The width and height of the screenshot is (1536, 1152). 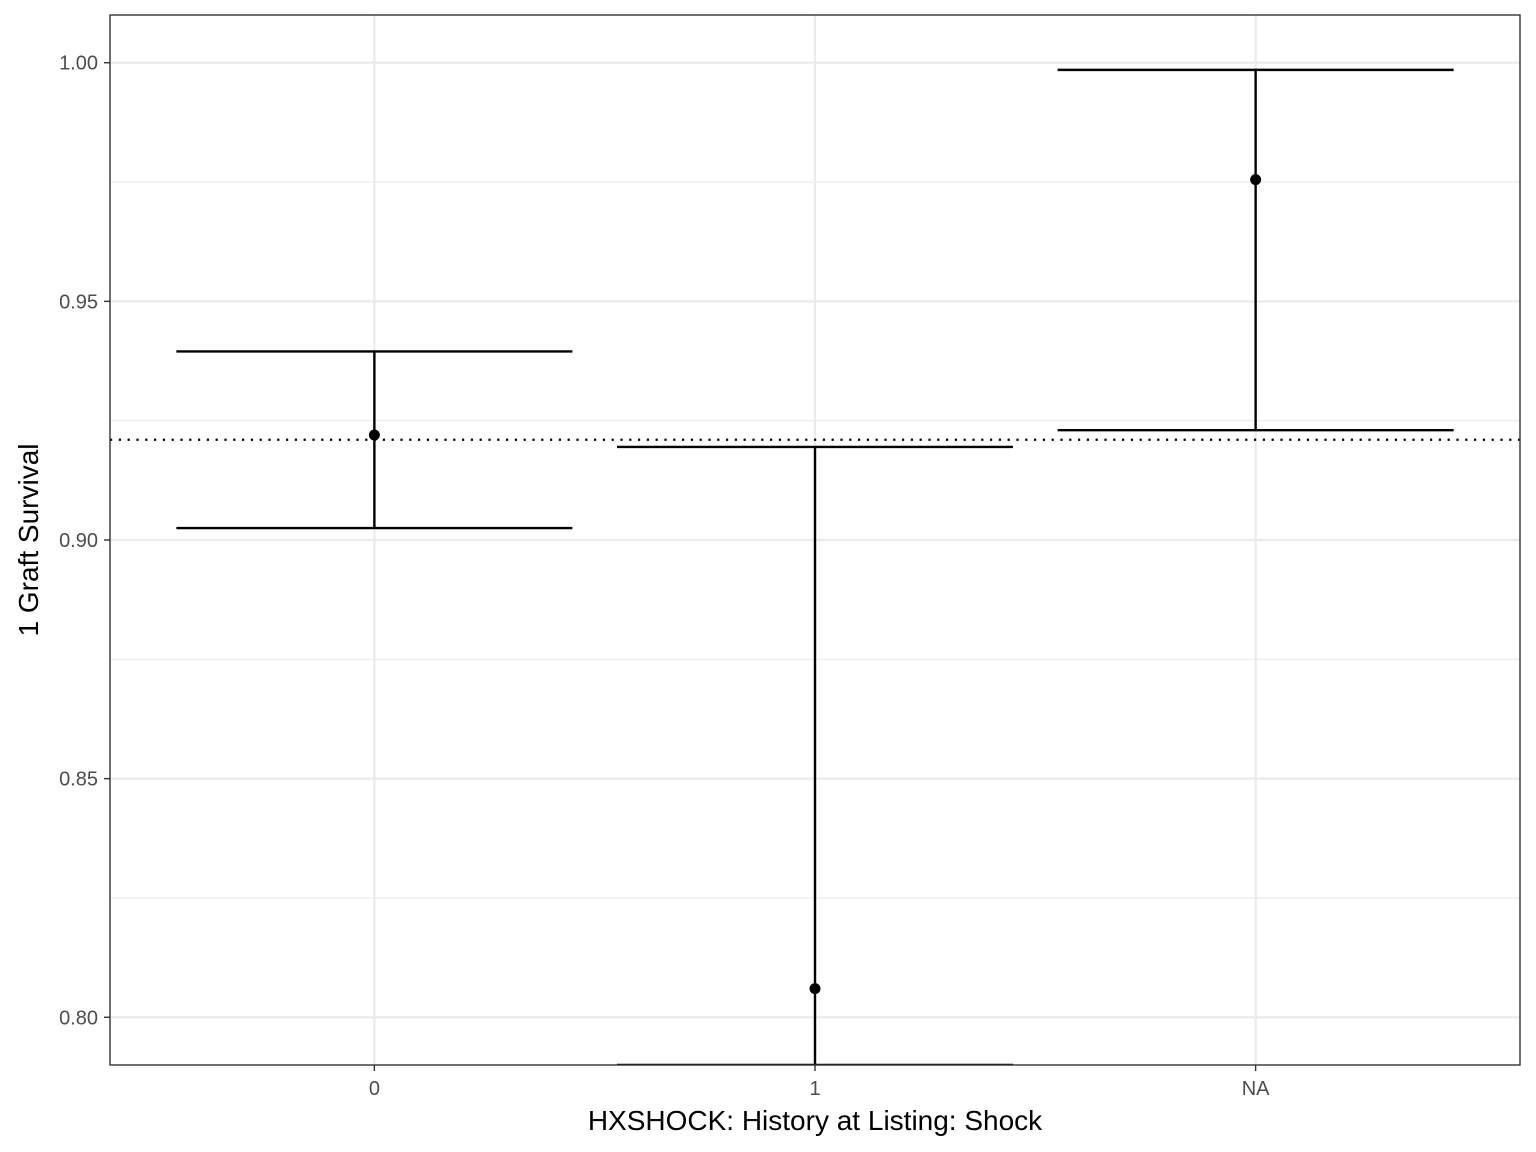 What do you see at coordinates (78, 1018) in the screenshot?
I see `y-tick-label: 0.80` at bounding box center [78, 1018].